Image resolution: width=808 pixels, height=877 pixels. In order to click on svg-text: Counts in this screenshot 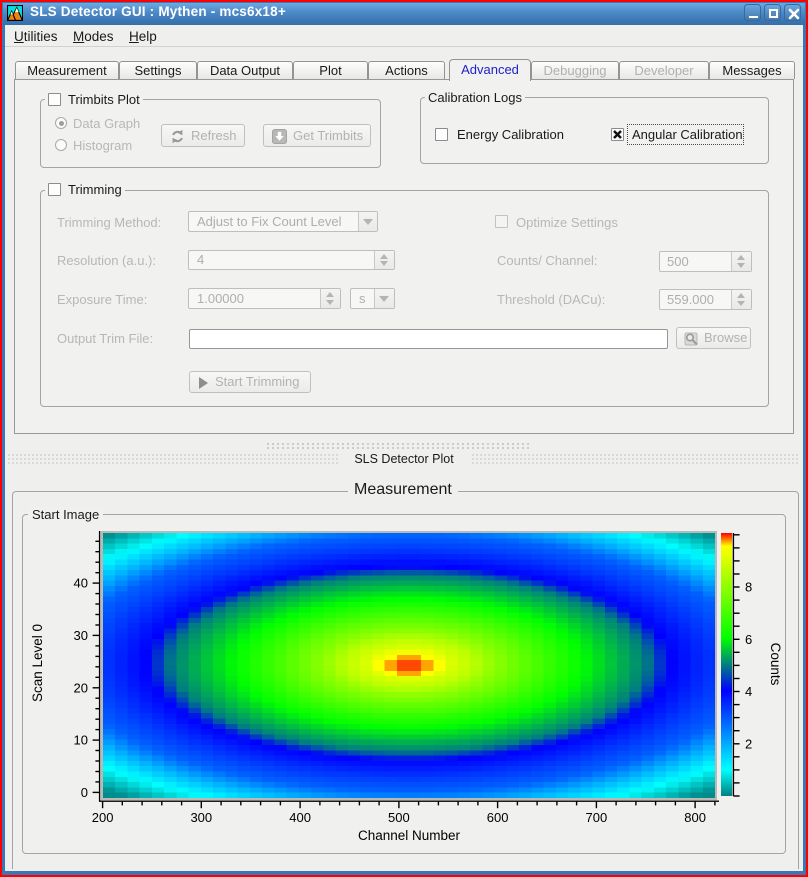, I will do `click(775, 664)`.